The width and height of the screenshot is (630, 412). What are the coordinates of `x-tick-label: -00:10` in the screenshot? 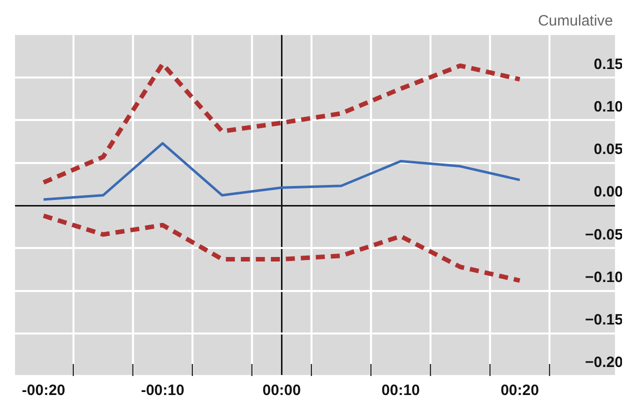 It's located at (162, 391).